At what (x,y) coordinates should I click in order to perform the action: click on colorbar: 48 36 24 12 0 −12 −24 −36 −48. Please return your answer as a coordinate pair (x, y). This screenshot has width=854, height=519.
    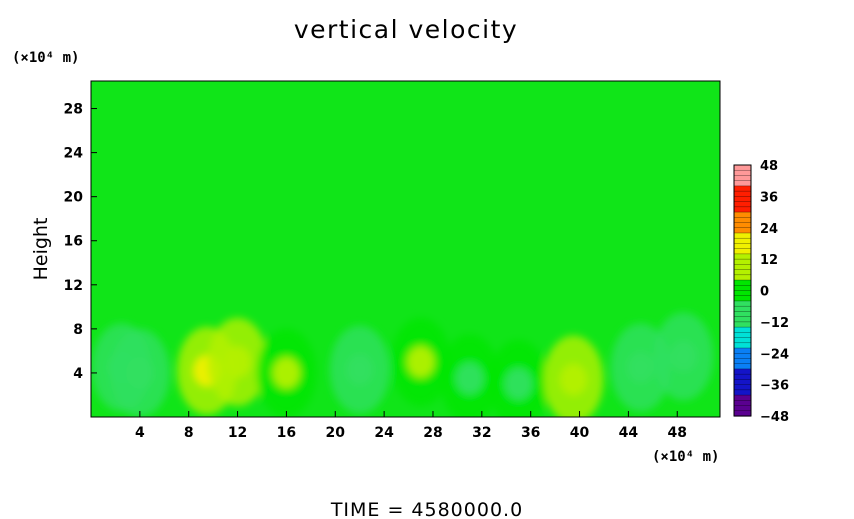
    Looking at the image, I should click on (761, 292).